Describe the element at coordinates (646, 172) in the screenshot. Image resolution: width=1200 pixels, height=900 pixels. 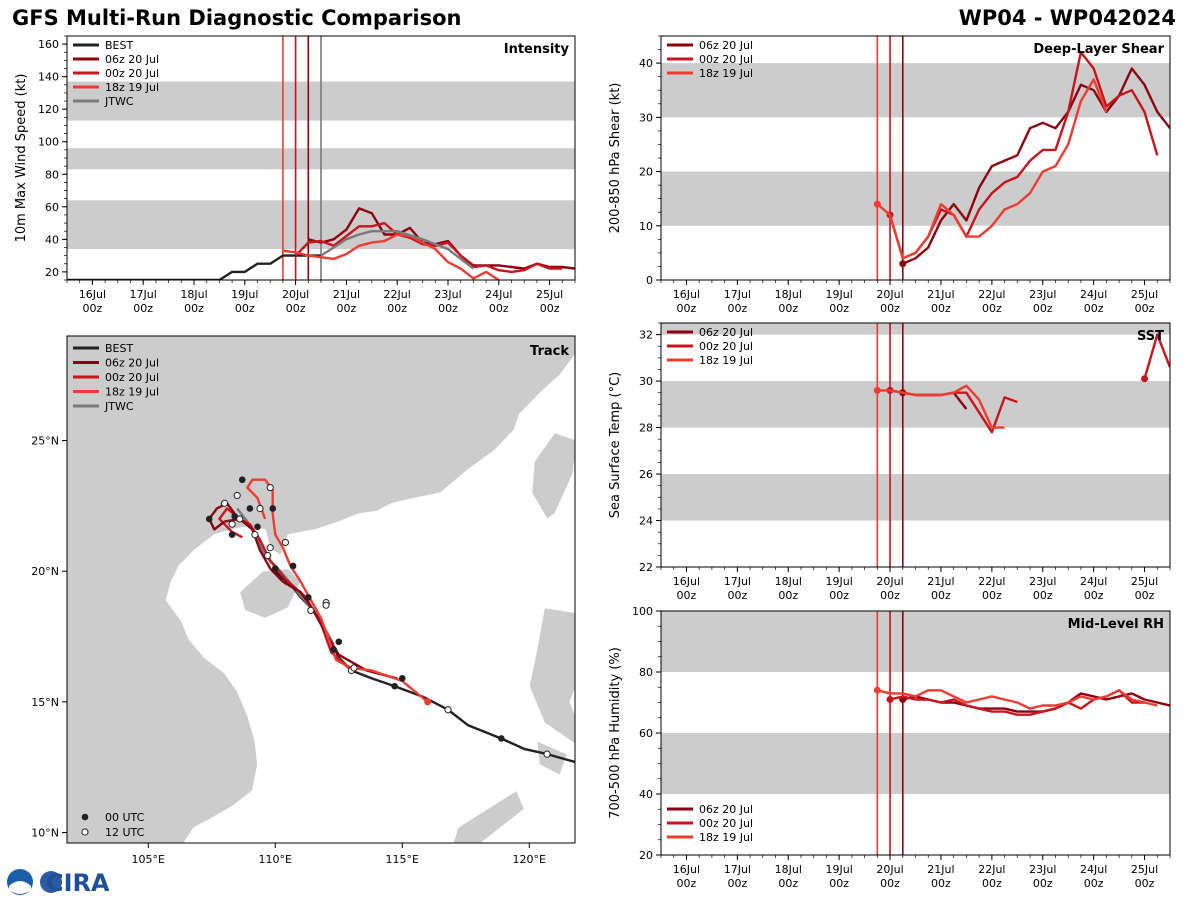
I see `y-tick-label: 20` at that location.